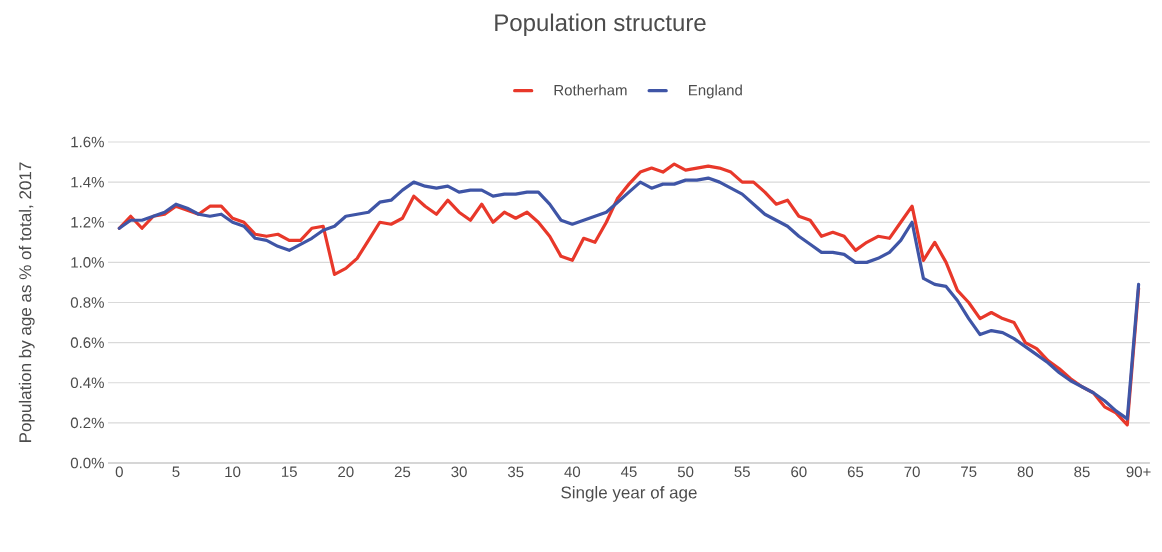 The image size is (1162, 552). What do you see at coordinates (26, 302) in the screenshot?
I see `y-axis-title: Population by age as % of total, 2017` at bounding box center [26, 302].